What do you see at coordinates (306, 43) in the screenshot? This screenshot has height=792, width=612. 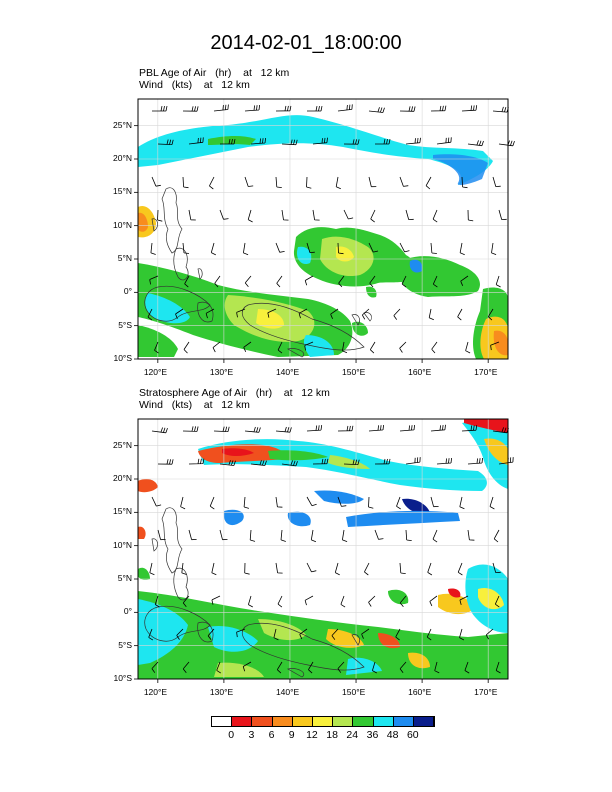 I see `page-title: 2014-02-01_18:00:00` at bounding box center [306, 43].